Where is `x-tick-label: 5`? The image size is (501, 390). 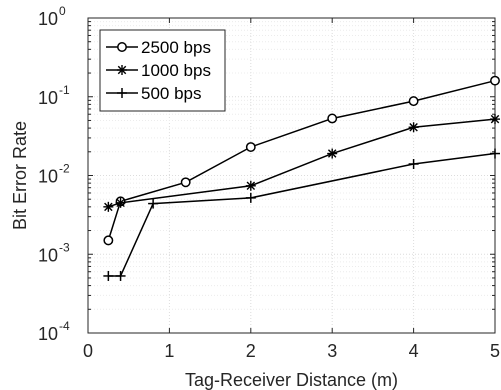
x-tick-label: 5 is located at coordinates (495, 351).